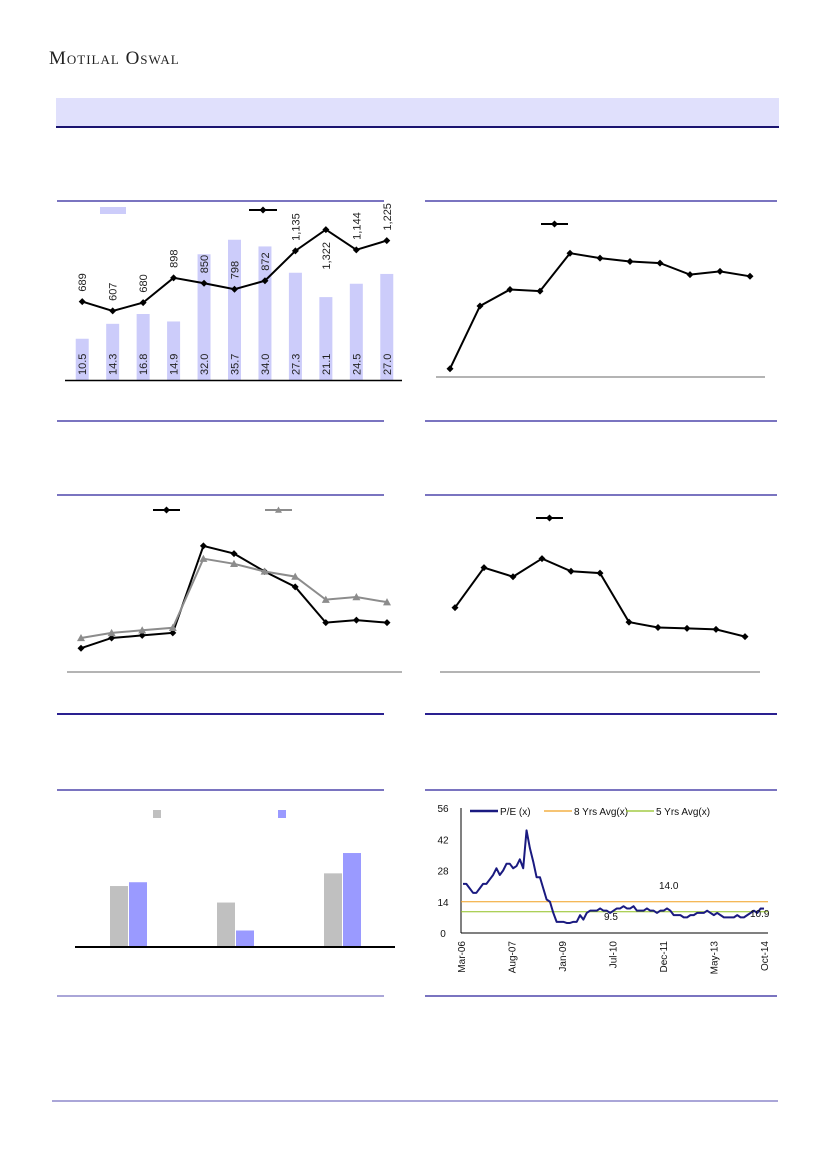 This screenshot has width=827, height=1169. Describe the element at coordinates (296, 227) in the screenshot. I see `line-data-label: 1,135` at that location.